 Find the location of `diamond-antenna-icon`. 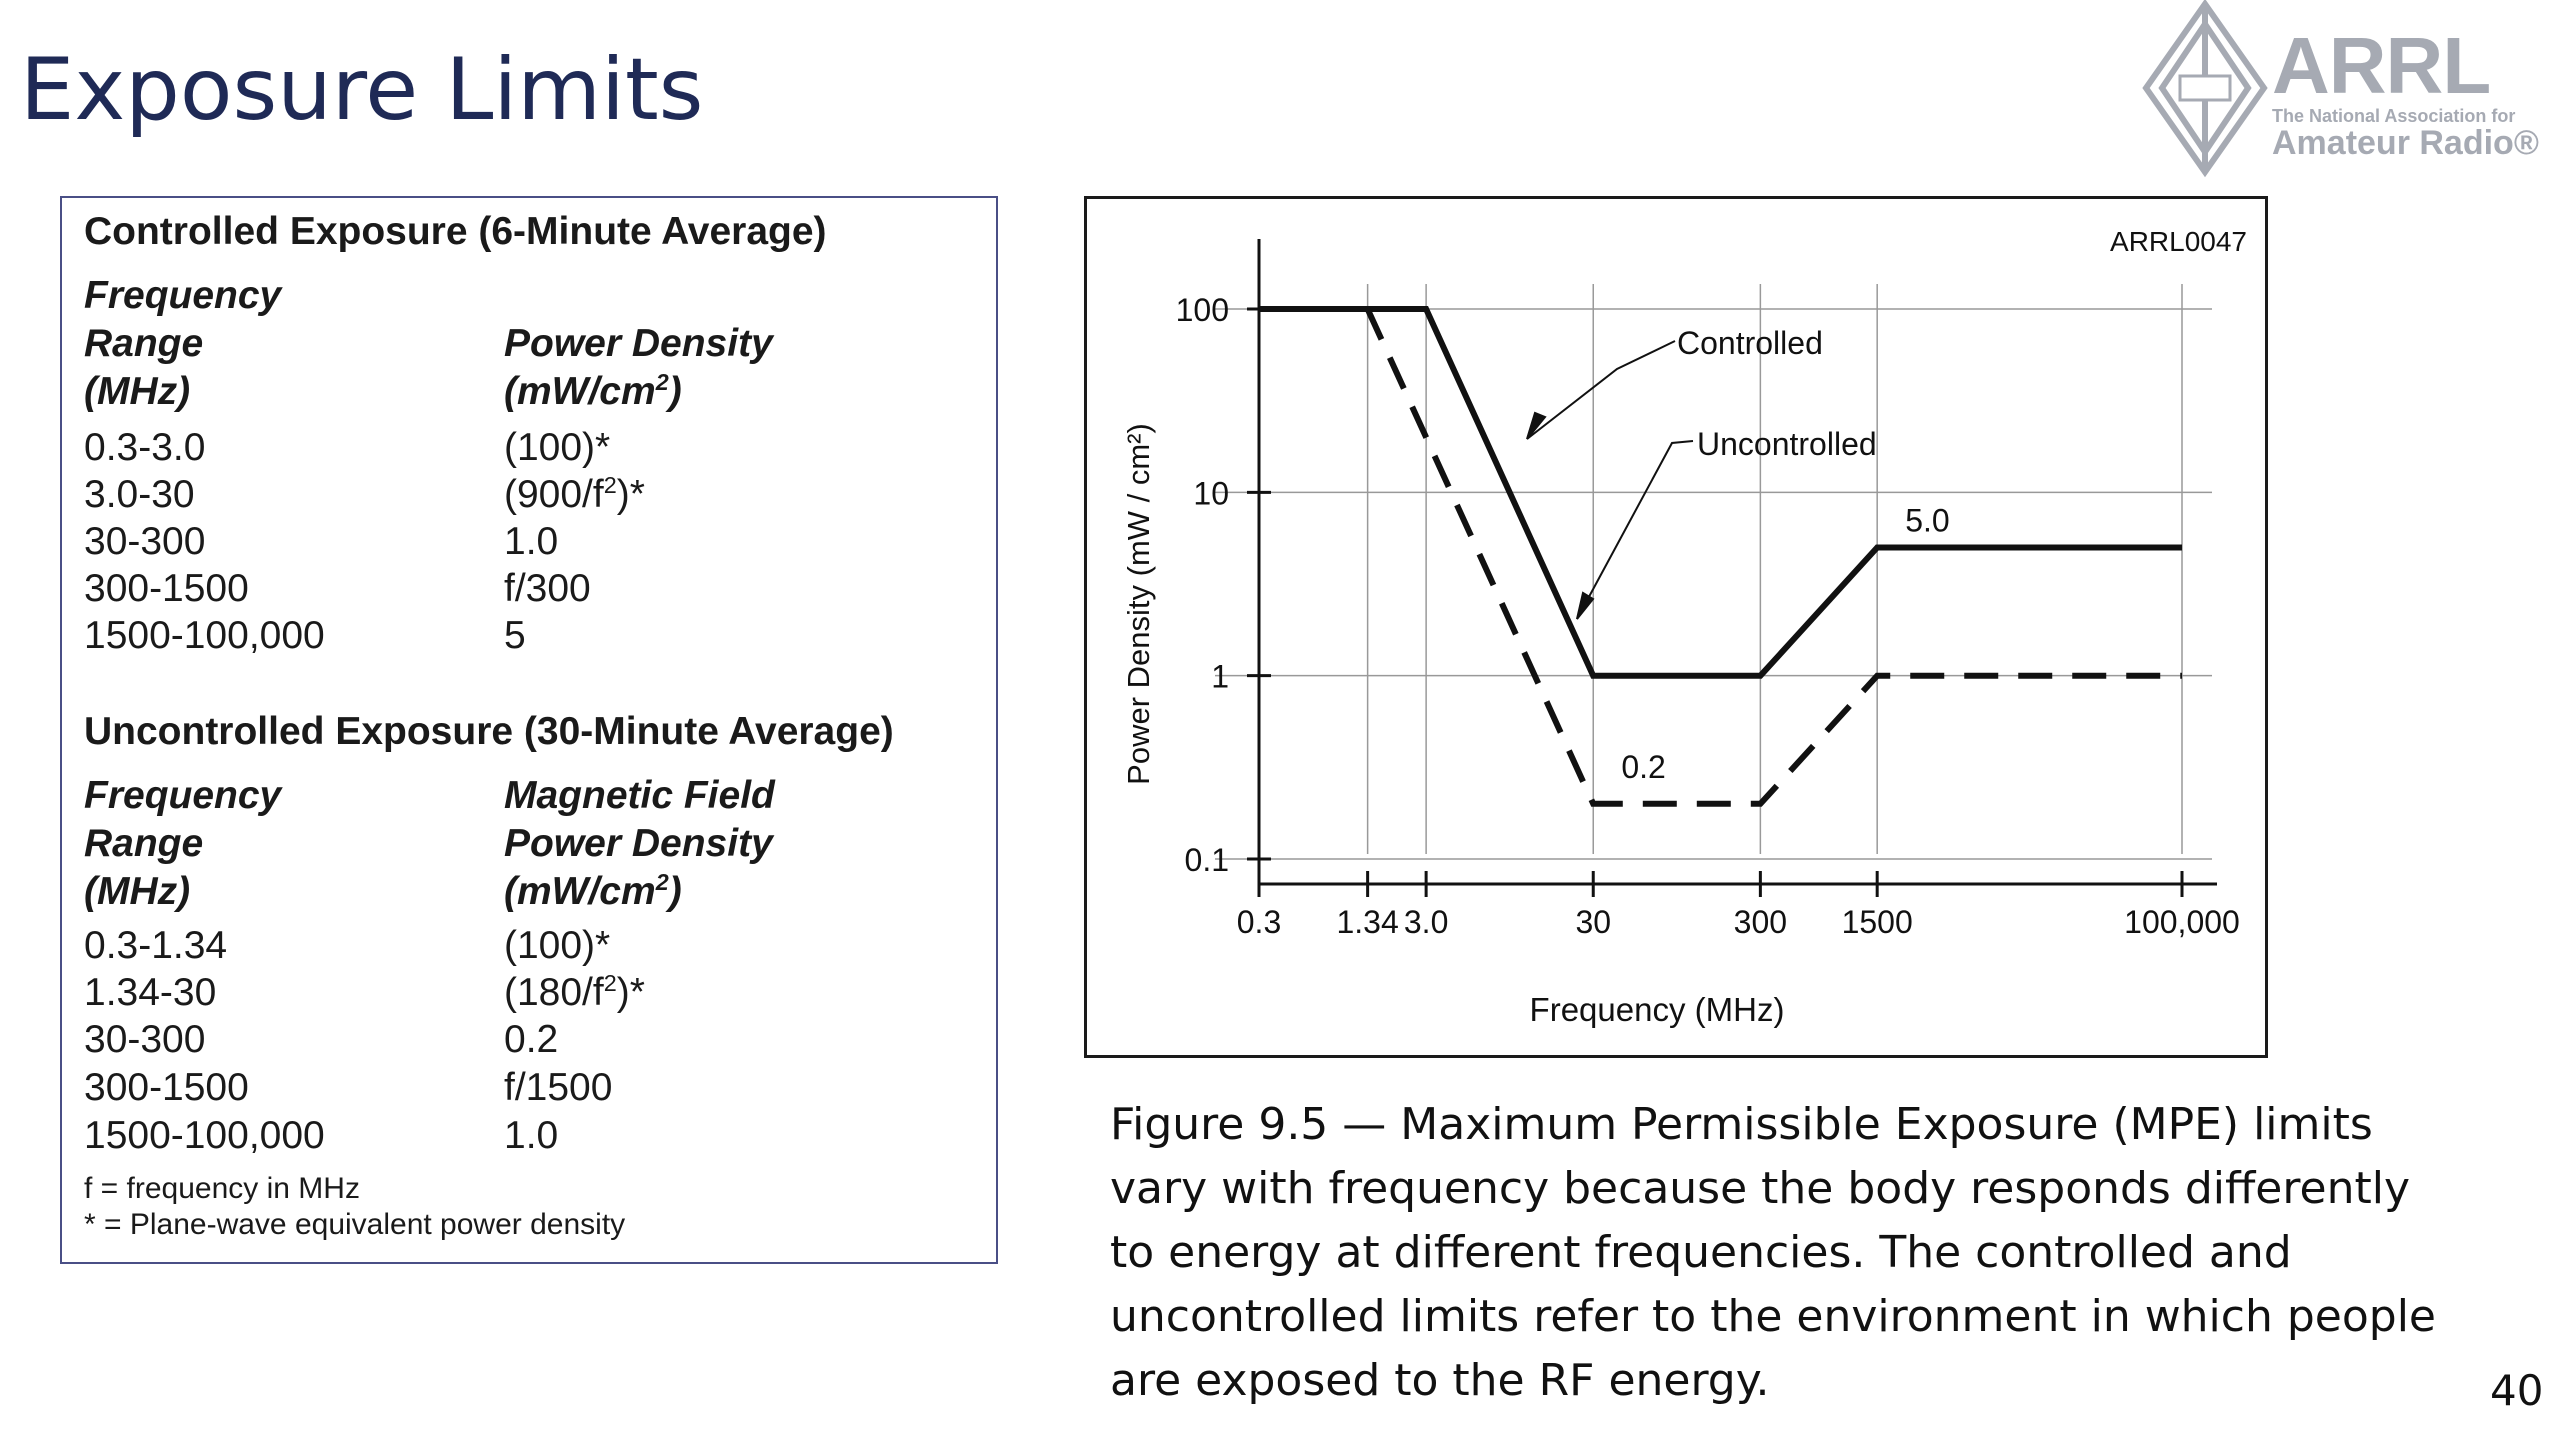

diamond-antenna-icon is located at coordinates (2205, 89).